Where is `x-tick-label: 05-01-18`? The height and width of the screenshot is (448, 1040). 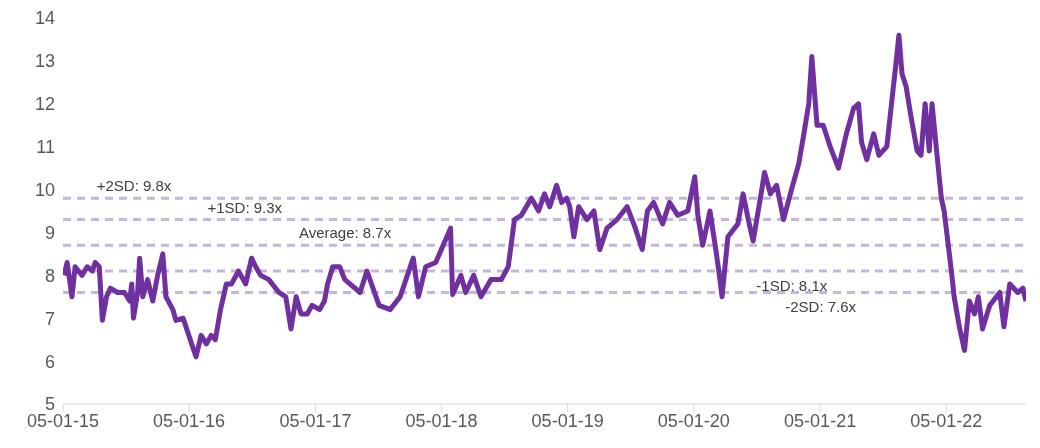
x-tick-label: 05-01-18 is located at coordinates (441, 420).